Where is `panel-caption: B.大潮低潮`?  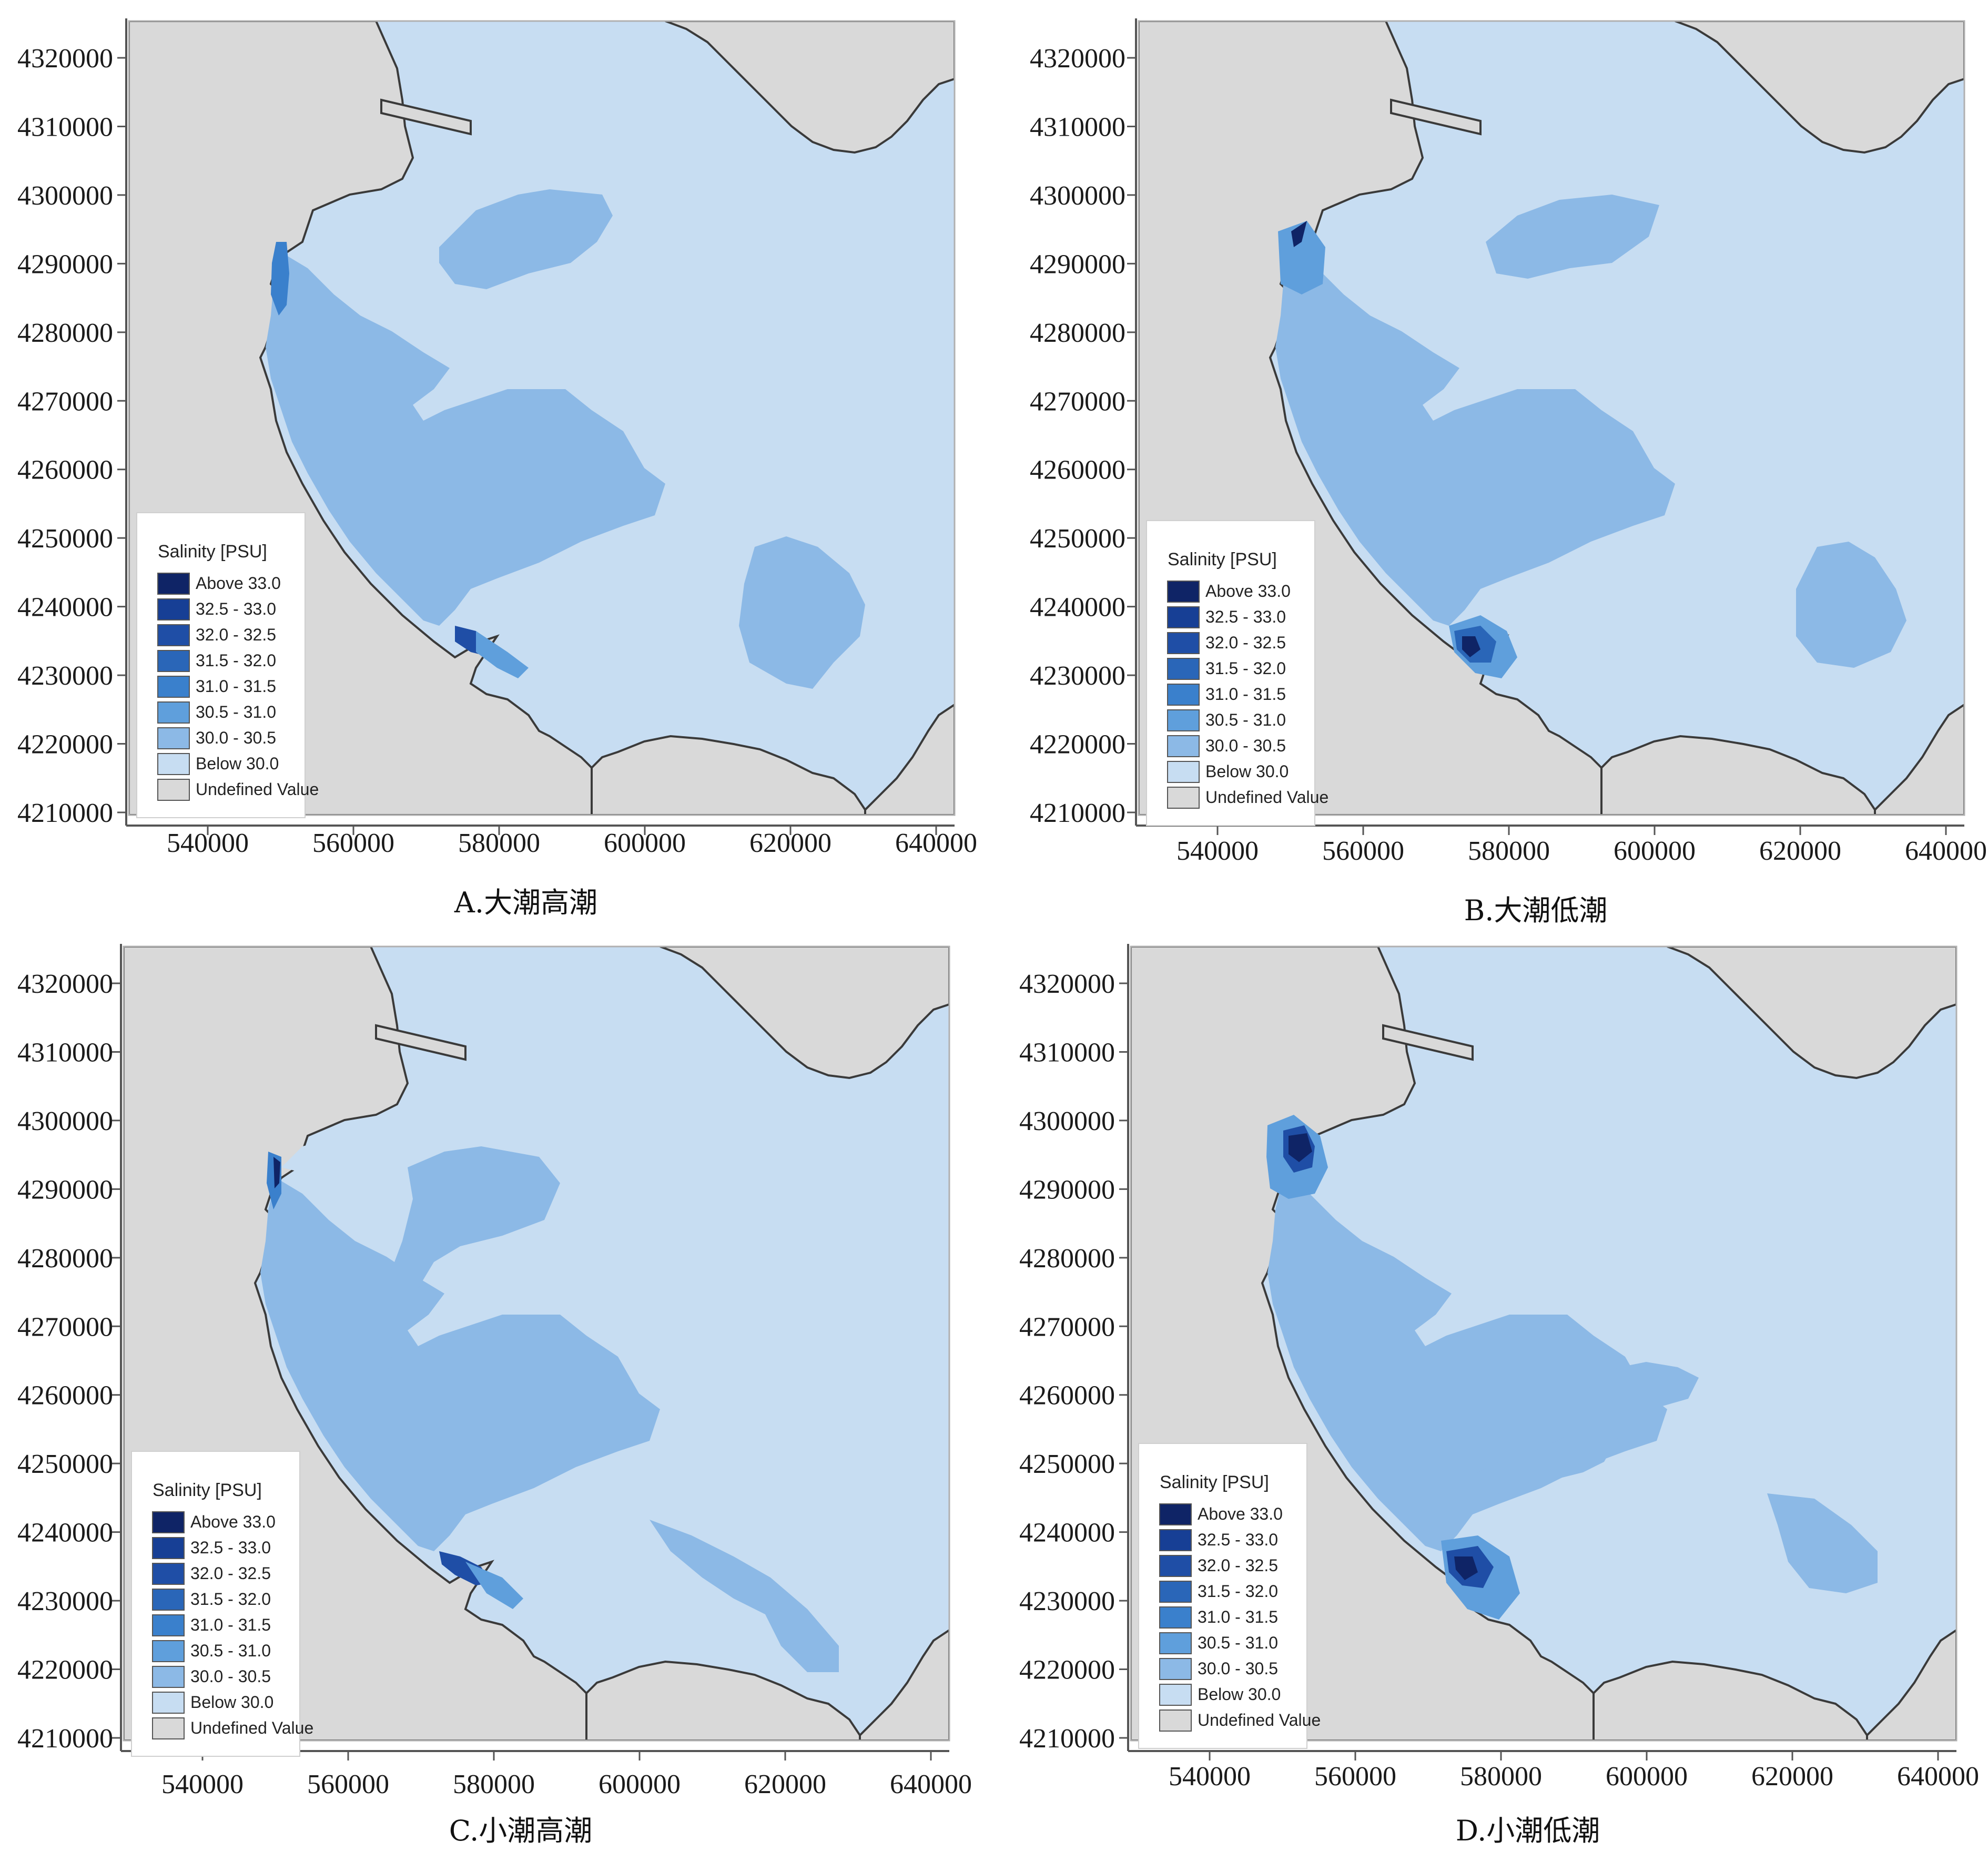
panel-caption: B.大潮低潮 is located at coordinates (1536, 910).